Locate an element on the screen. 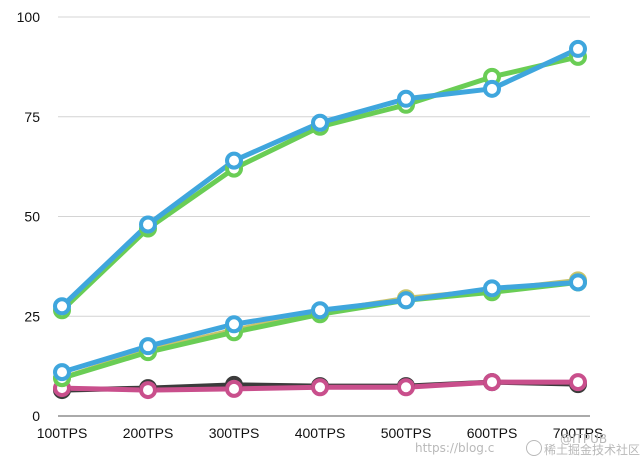  watermark-logo-icon is located at coordinates (534, 448).